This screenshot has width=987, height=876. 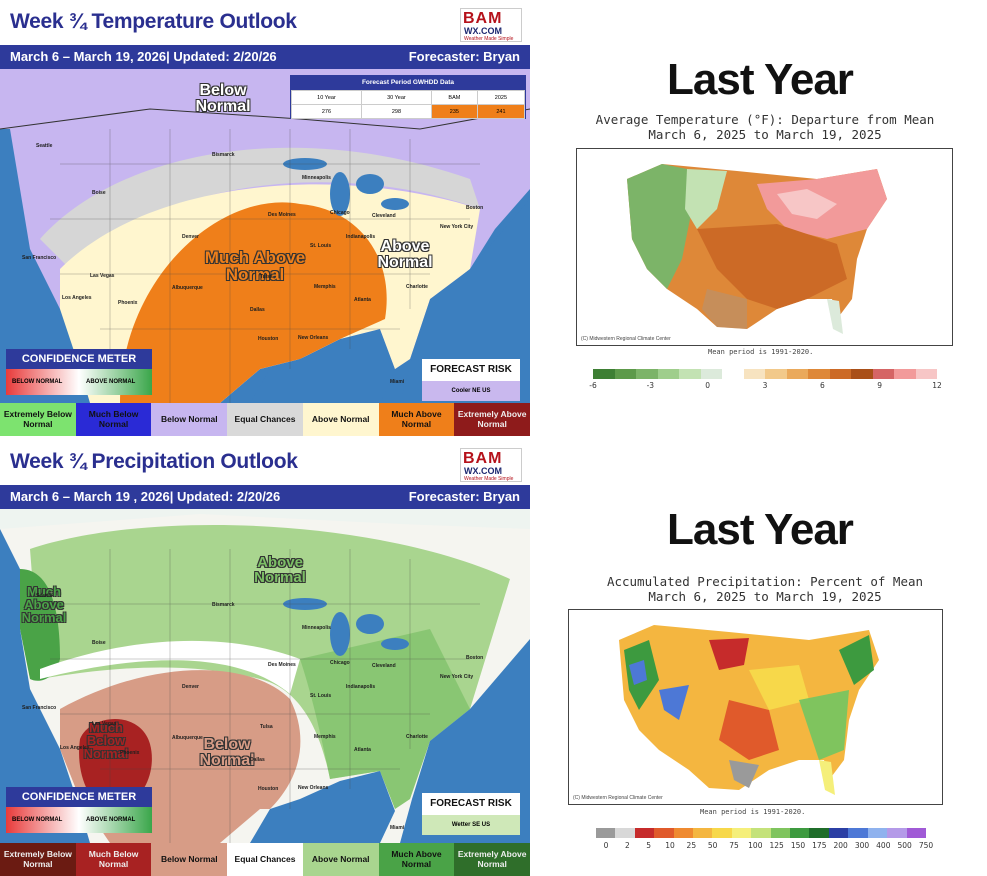 What do you see at coordinates (313, 788) in the screenshot?
I see `city-label: New Orleans` at bounding box center [313, 788].